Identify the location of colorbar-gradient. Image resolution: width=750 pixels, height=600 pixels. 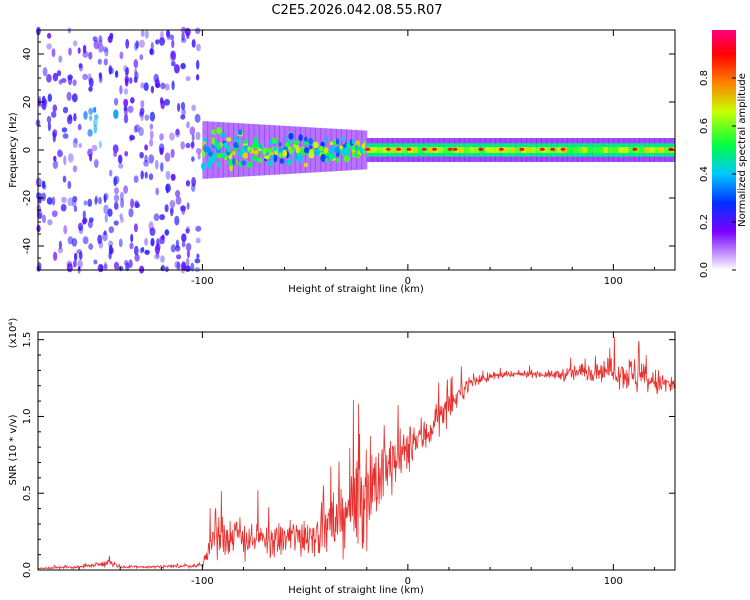
(724, 150).